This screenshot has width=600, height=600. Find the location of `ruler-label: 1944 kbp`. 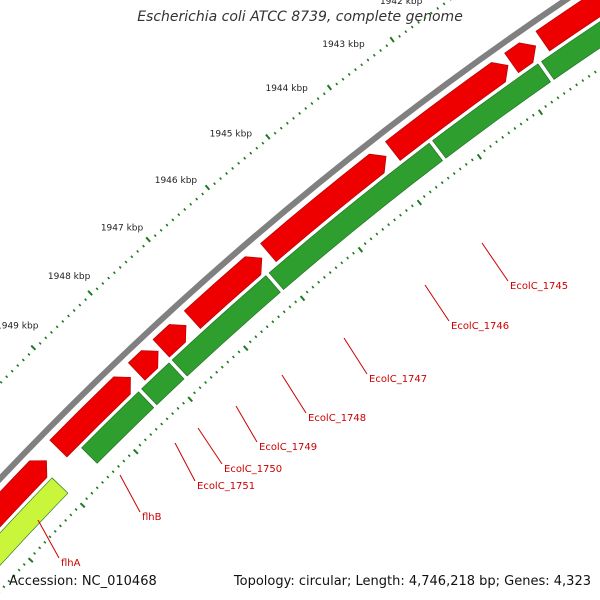

ruler-label: 1944 kbp is located at coordinates (286, 89).